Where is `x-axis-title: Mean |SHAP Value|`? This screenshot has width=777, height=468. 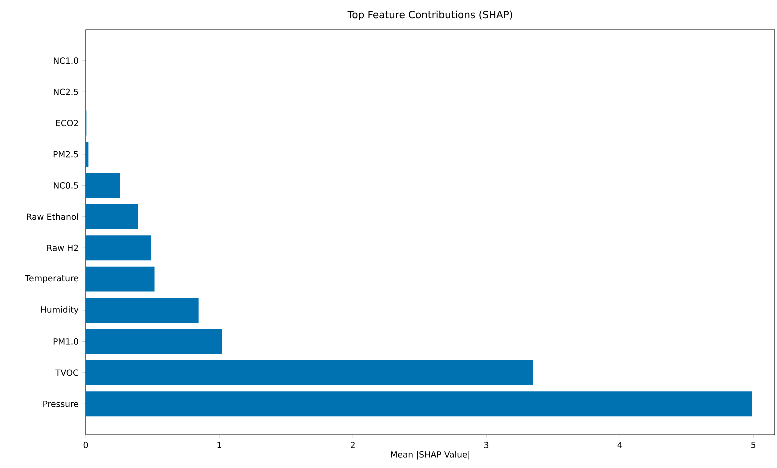 x-axis-title: Mean |SHAP Value| is located at coordinates (430, 455).